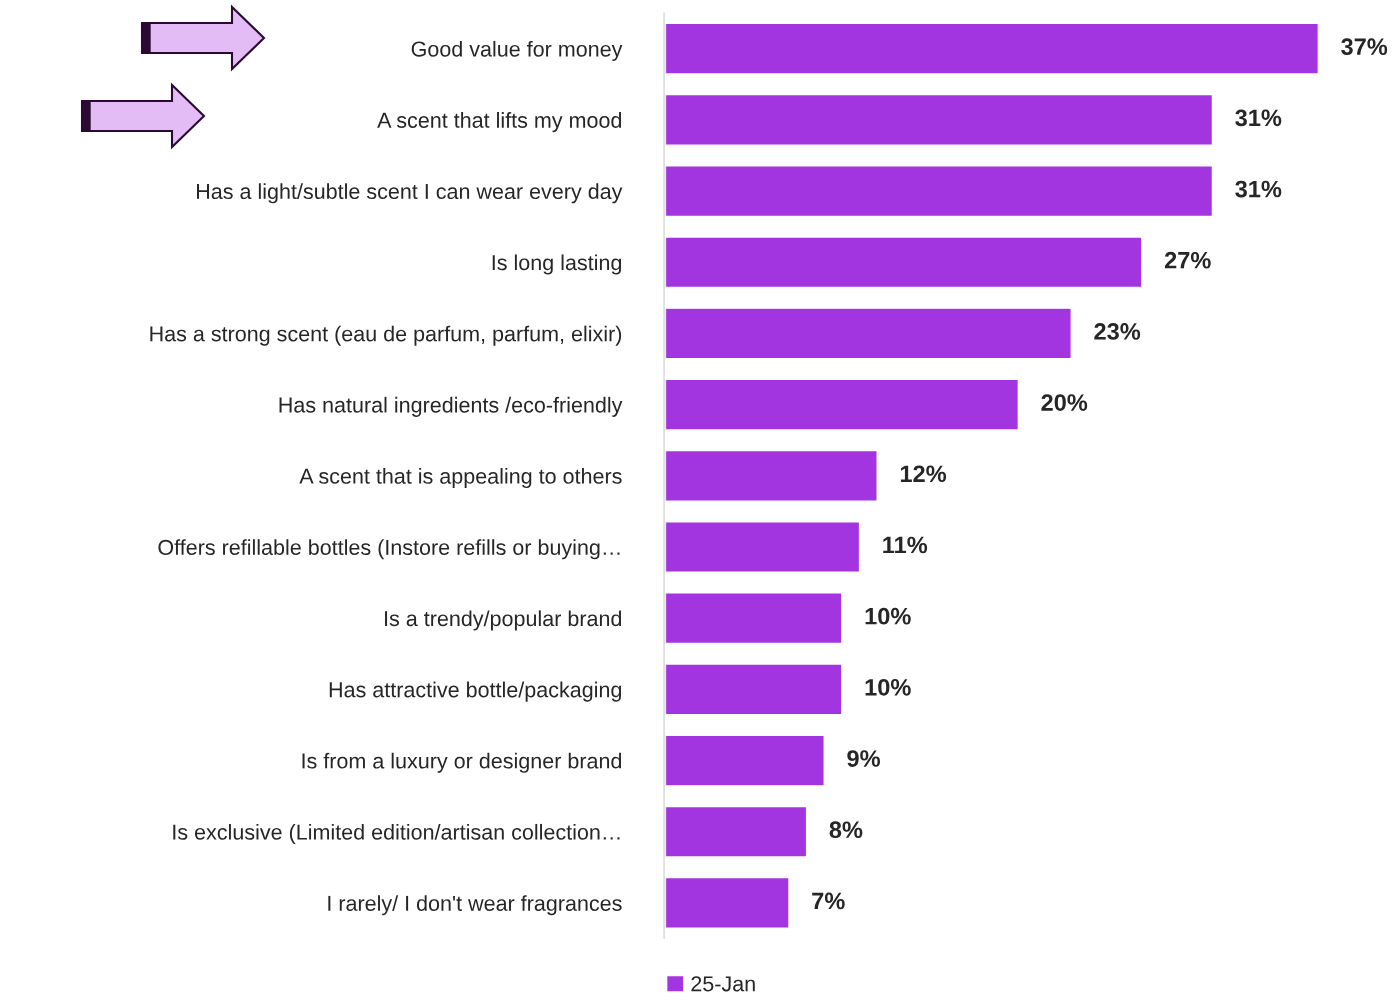  Describe the element at coordinates (557, 264) in the screenshot. I see `y-tick-label: Is long lasting` at that location.